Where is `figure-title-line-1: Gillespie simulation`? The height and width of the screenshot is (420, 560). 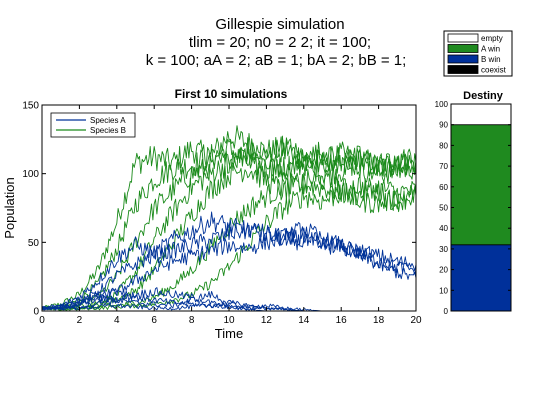 figure-title-line-1: Gillespie simulation is located at coordinates (279, 24).